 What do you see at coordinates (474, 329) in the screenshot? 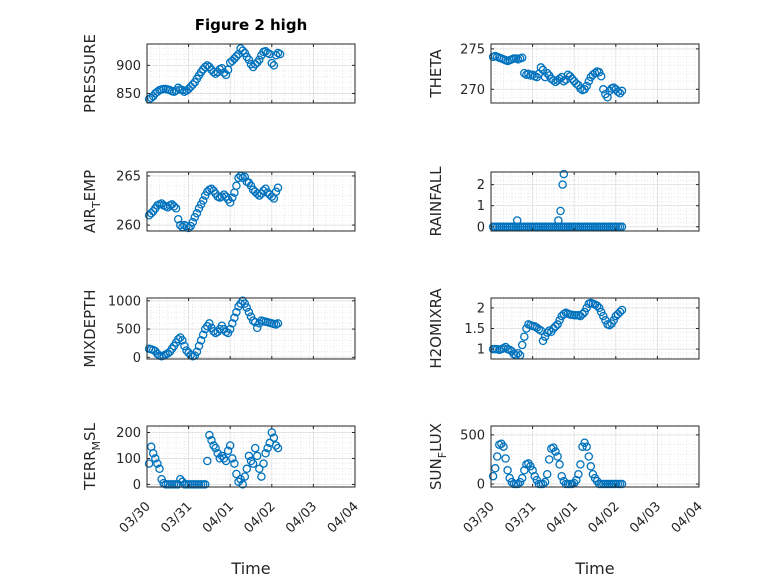
I see `y-tick-label: 1.5` at bounding box center [474, 329].